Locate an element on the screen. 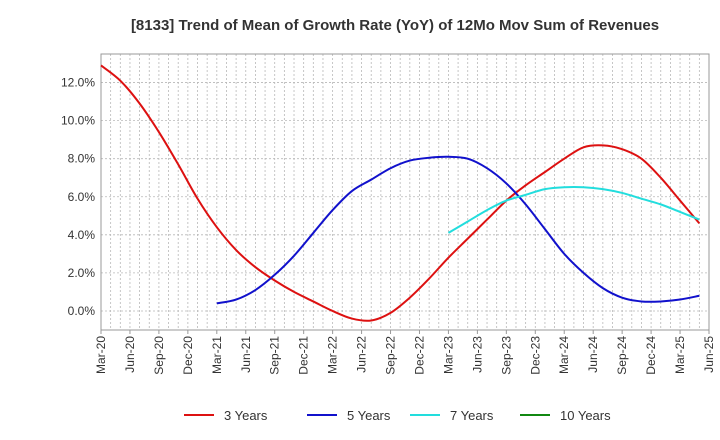 Image resolution: width=720 pixels, height=440 pixels. x-tick-label: Dec-22 is located at coordinates (419, 355).